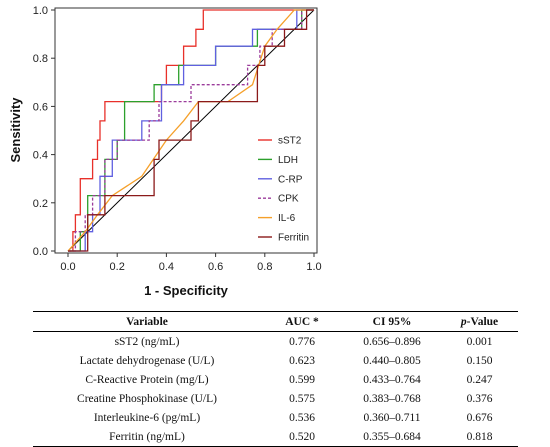 The height and width of the screenshot is (447, 550). I want to click on legend-label: Ferritin, so click(293, 238).